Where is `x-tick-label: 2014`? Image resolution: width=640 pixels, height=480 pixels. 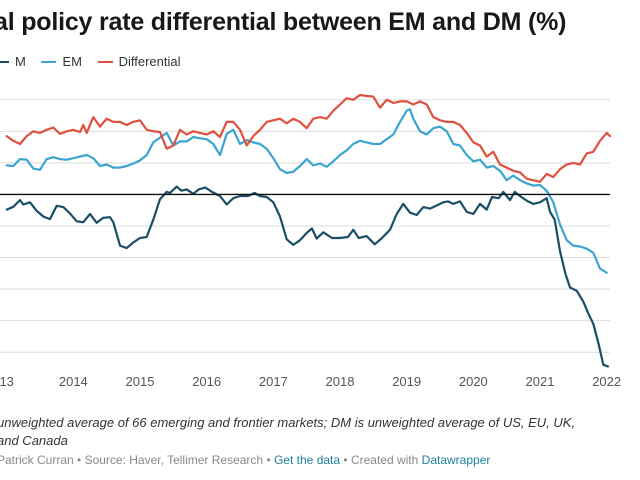 x-tick-label: 2014 is located at coordinates (73, 381).